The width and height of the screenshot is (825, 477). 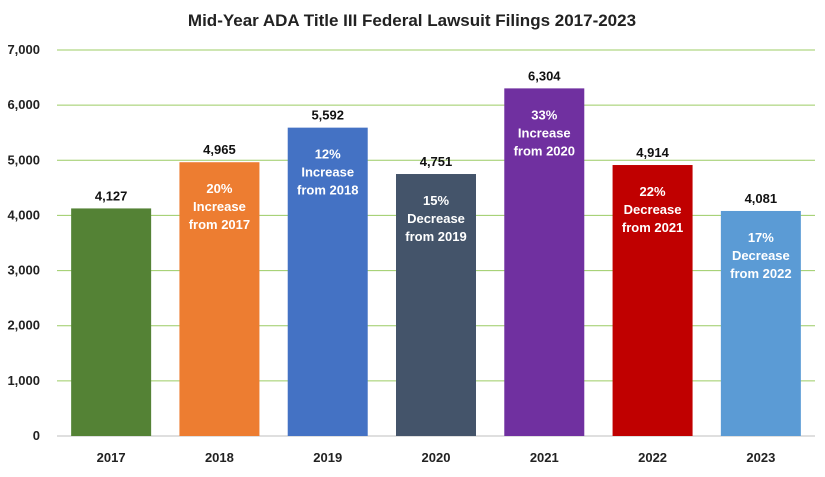 I want to click on value-label-2020: 4,751, so click(x=436, y=161).